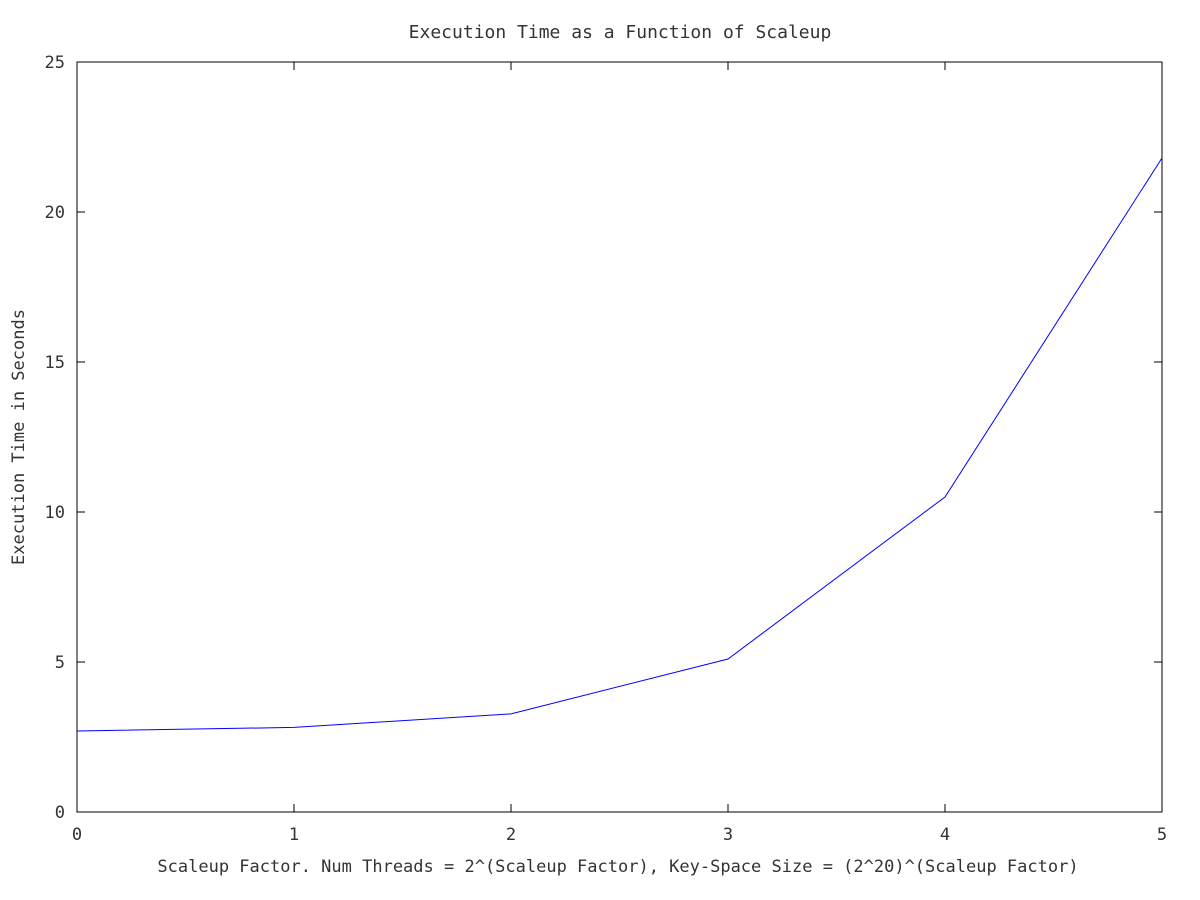  I want to click on x-tick-label-5: 5, so click(1162, 835).